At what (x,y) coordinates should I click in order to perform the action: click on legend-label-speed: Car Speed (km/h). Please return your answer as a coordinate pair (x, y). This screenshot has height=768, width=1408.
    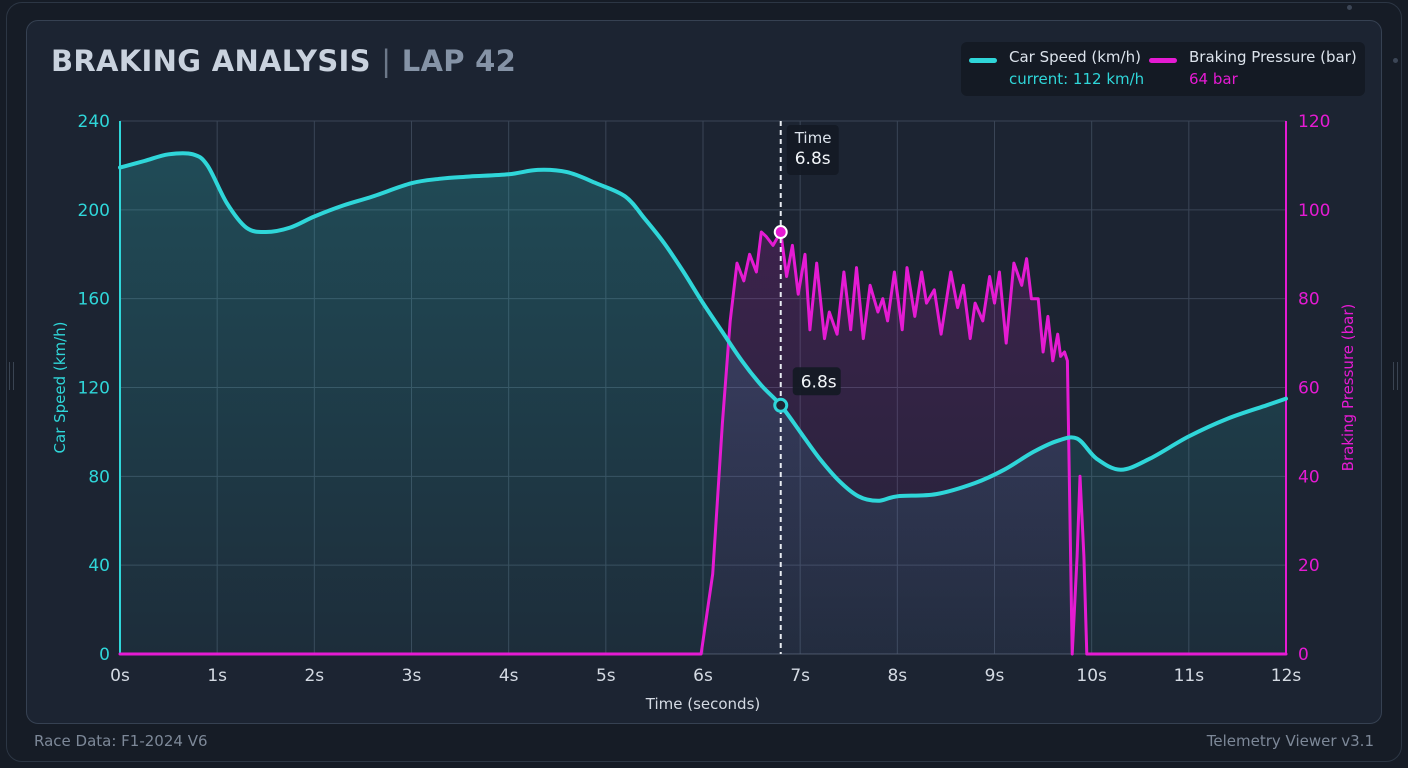
    Looking at the image, I should click on (1075, 57).